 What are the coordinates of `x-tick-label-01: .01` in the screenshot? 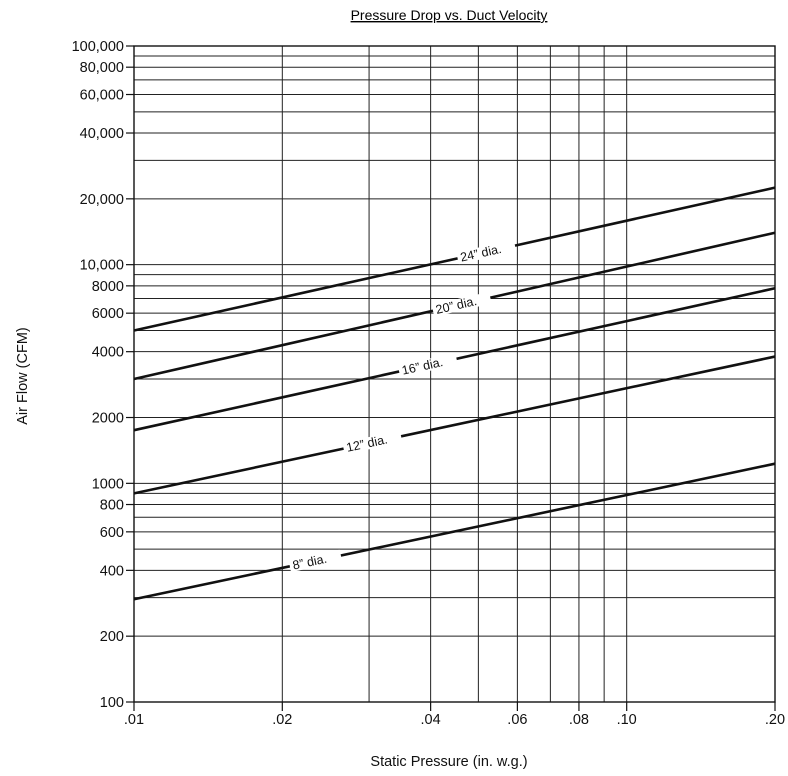 It's located at (134, 720).